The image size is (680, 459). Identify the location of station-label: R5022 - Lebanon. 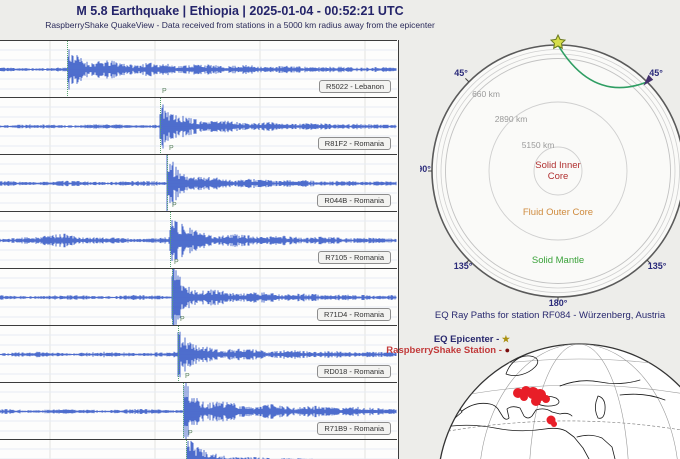
(355, 86).